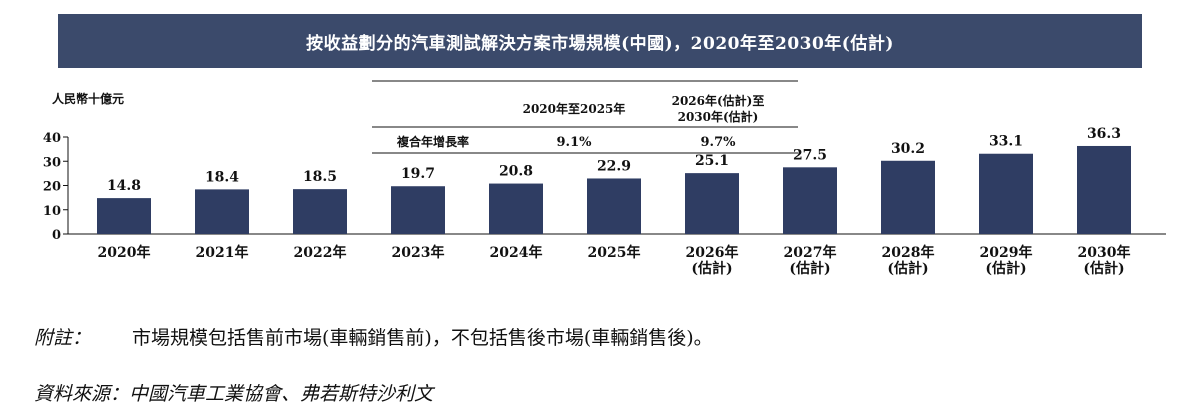 This screenshot has height=416, width=1198. What do you see at coordinates (516, 172) in the screenshot?
I see `bar-value-label: 20.8` at bounding box center [516, 172].